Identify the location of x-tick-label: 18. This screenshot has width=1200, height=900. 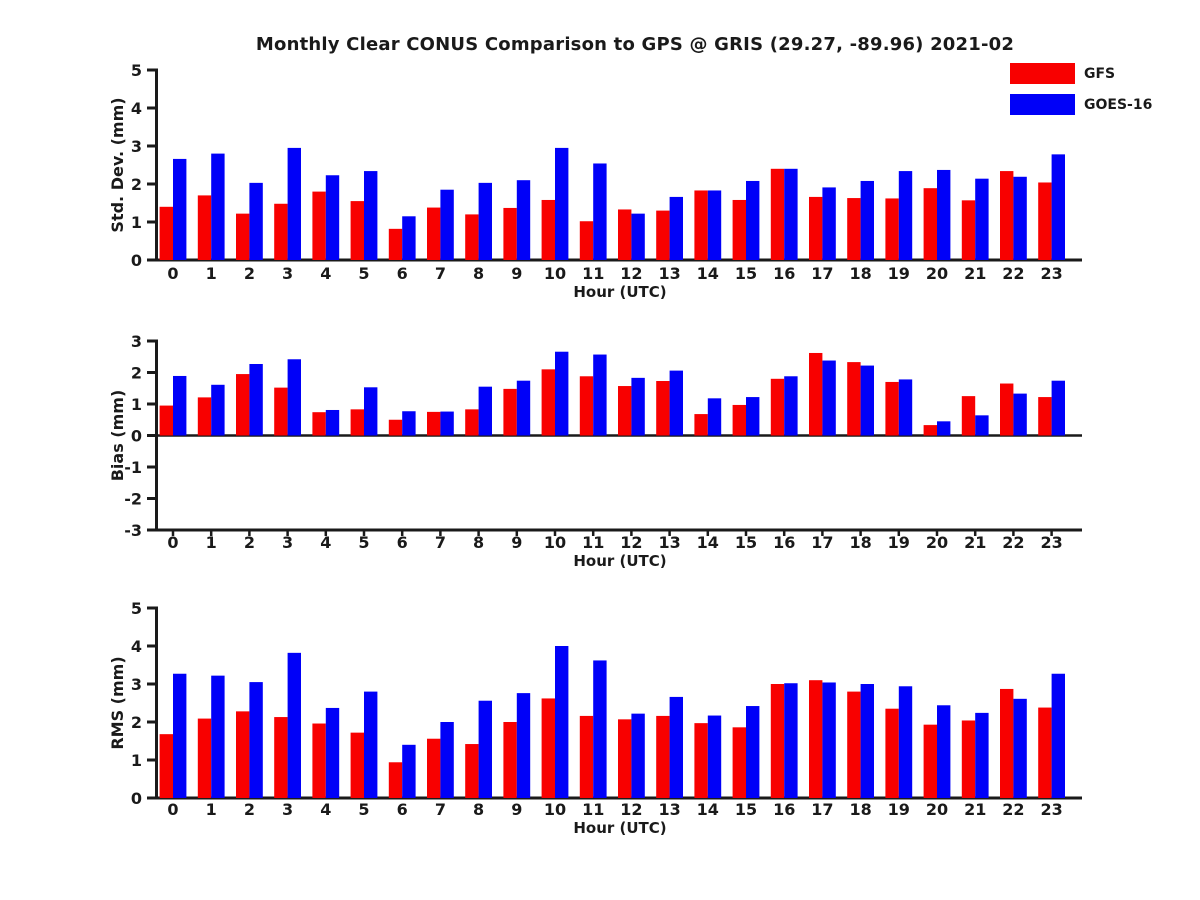
(860, 809).